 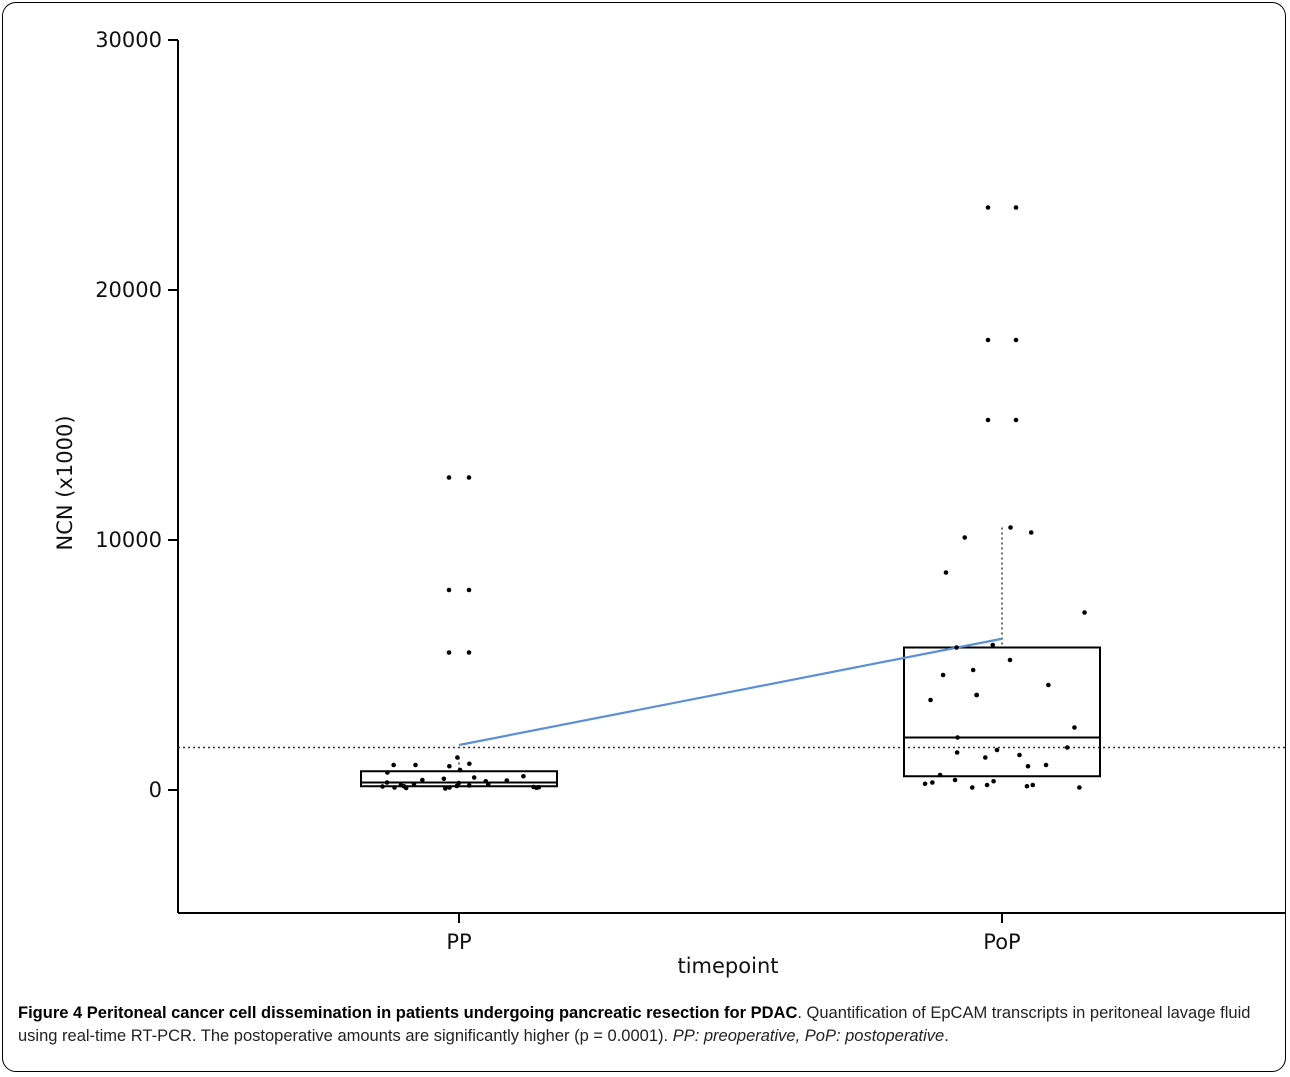 What do you see at coordinates (458, 942) in the screenshot?
I see `x-tick-label: PP` at bounding box center [458, 942].